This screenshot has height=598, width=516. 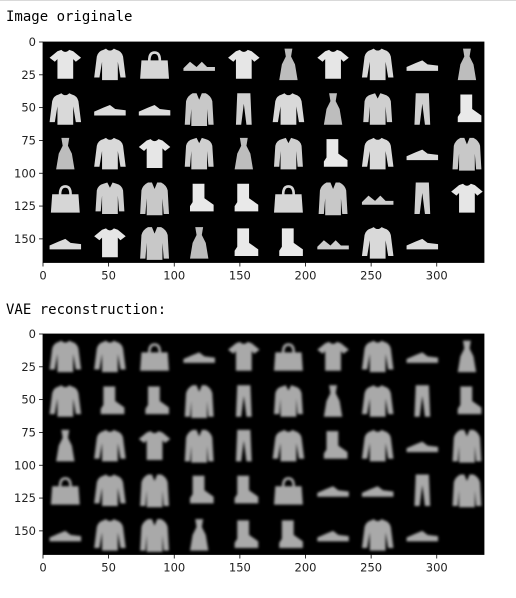 I want to click on x-tick-label: 0, so click(x=42, y=568).